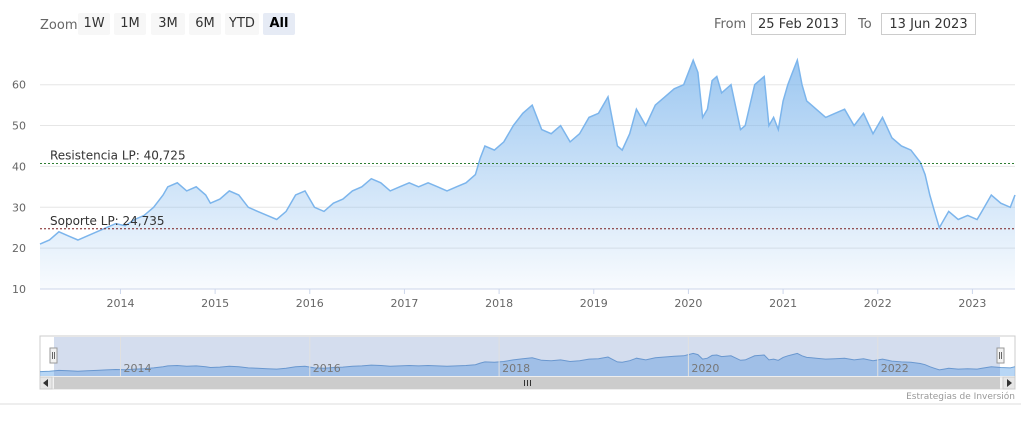  What do you see at coordinates (130, 24) in the screenshot?
I see `zoom-1m-button: 1M` at bounding box center [130, 24].